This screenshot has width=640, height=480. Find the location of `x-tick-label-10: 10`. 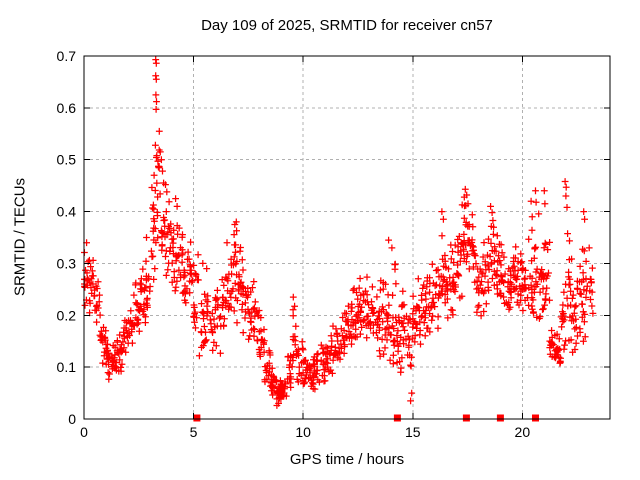

x-tick-label-10: 10 is located at coordinates (303, 432).